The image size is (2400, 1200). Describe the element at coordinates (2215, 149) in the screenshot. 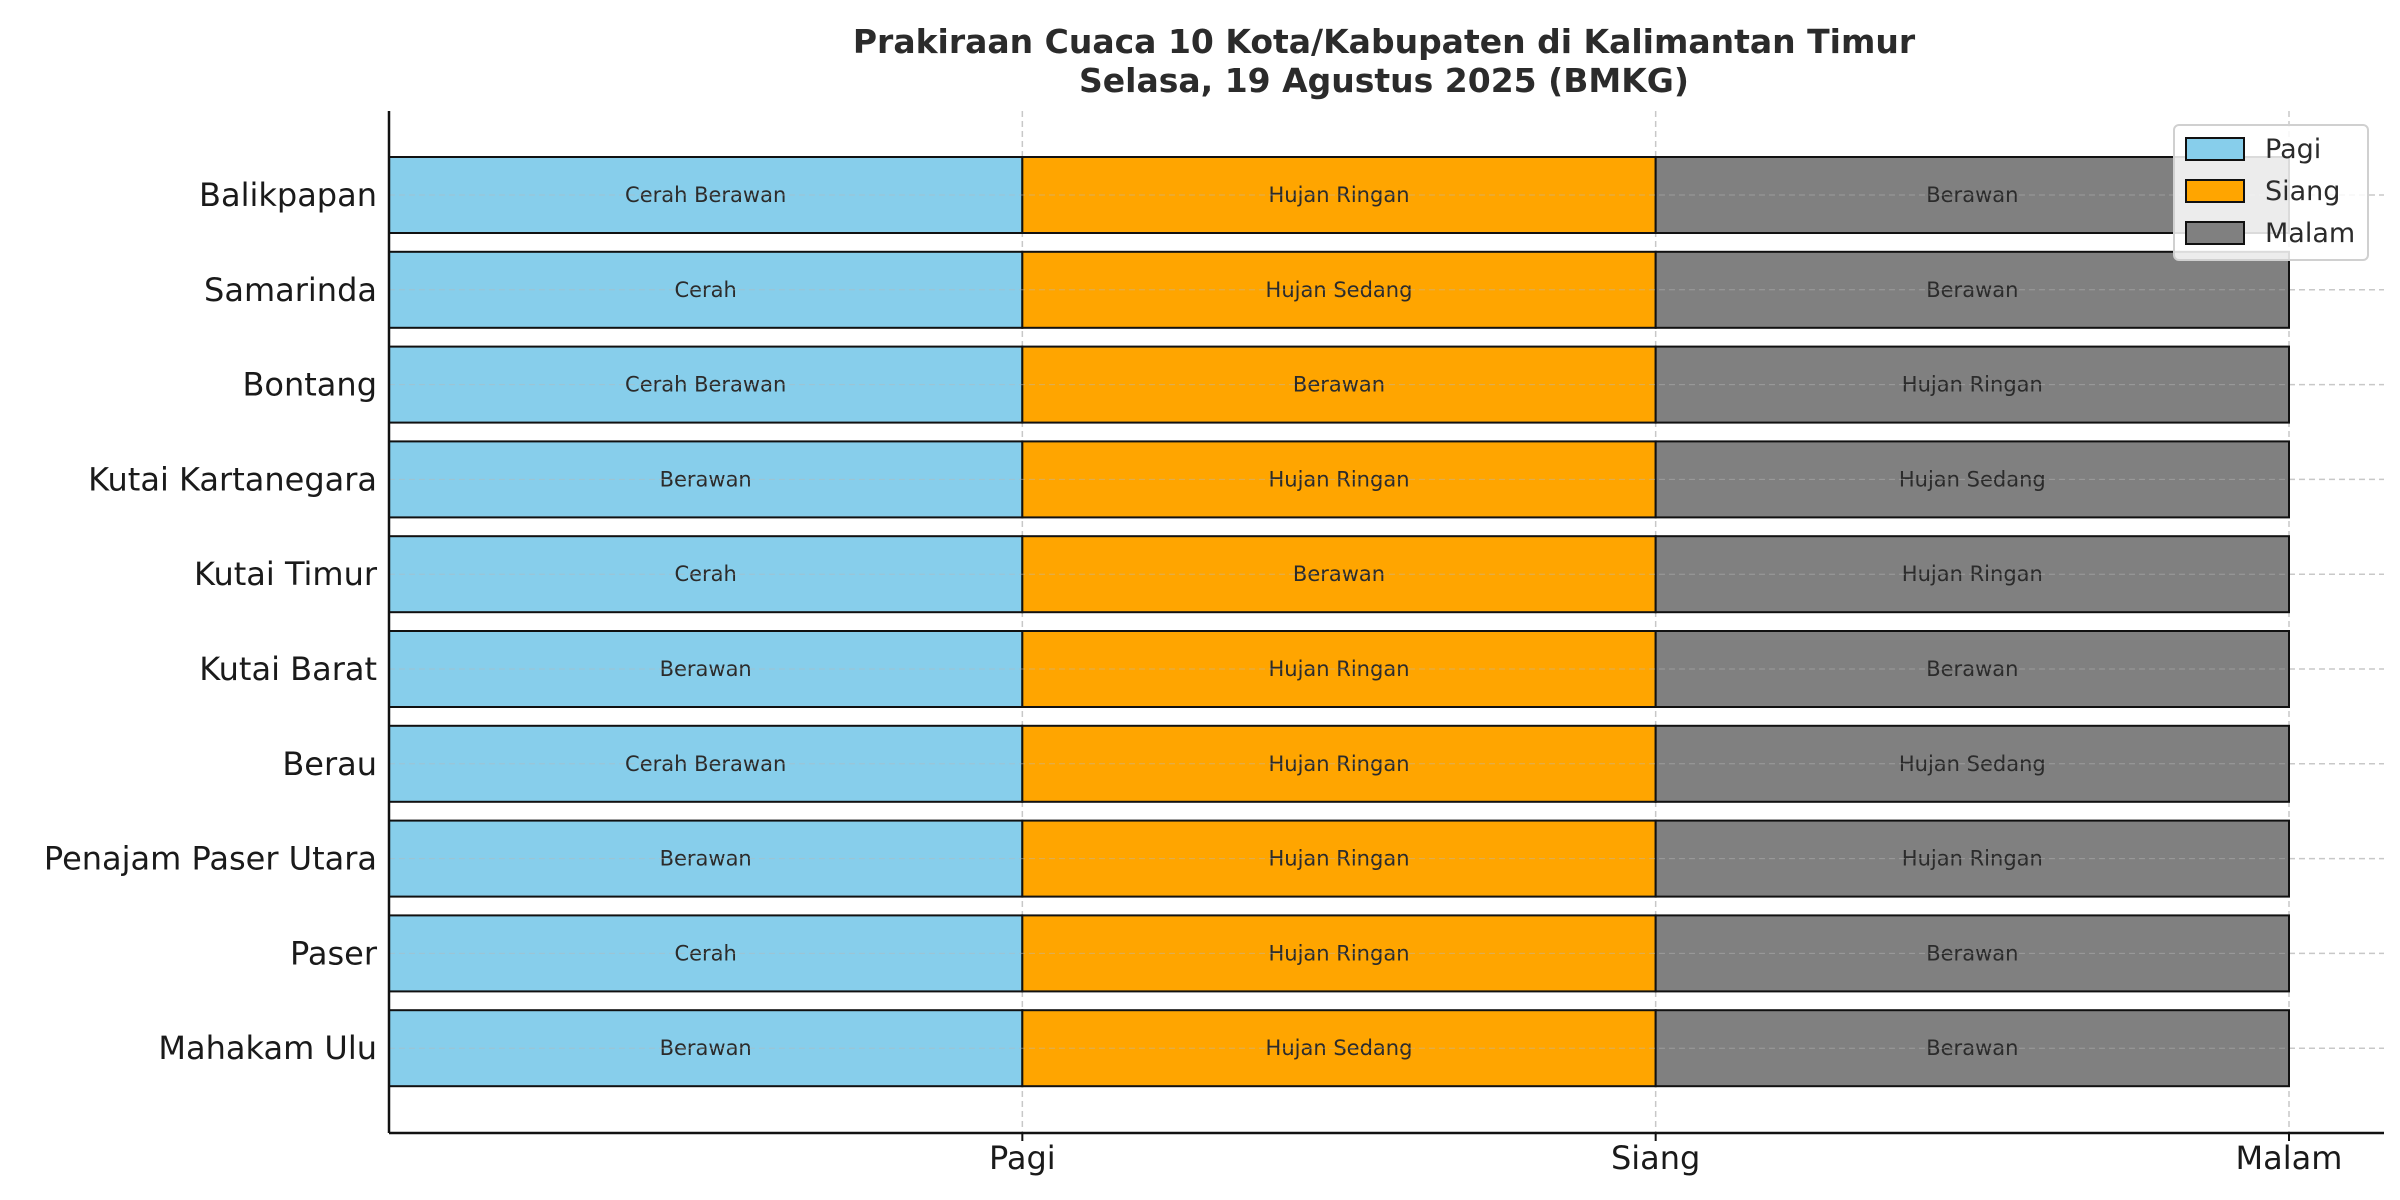

I see `legend-swatch-pagi` at that location.